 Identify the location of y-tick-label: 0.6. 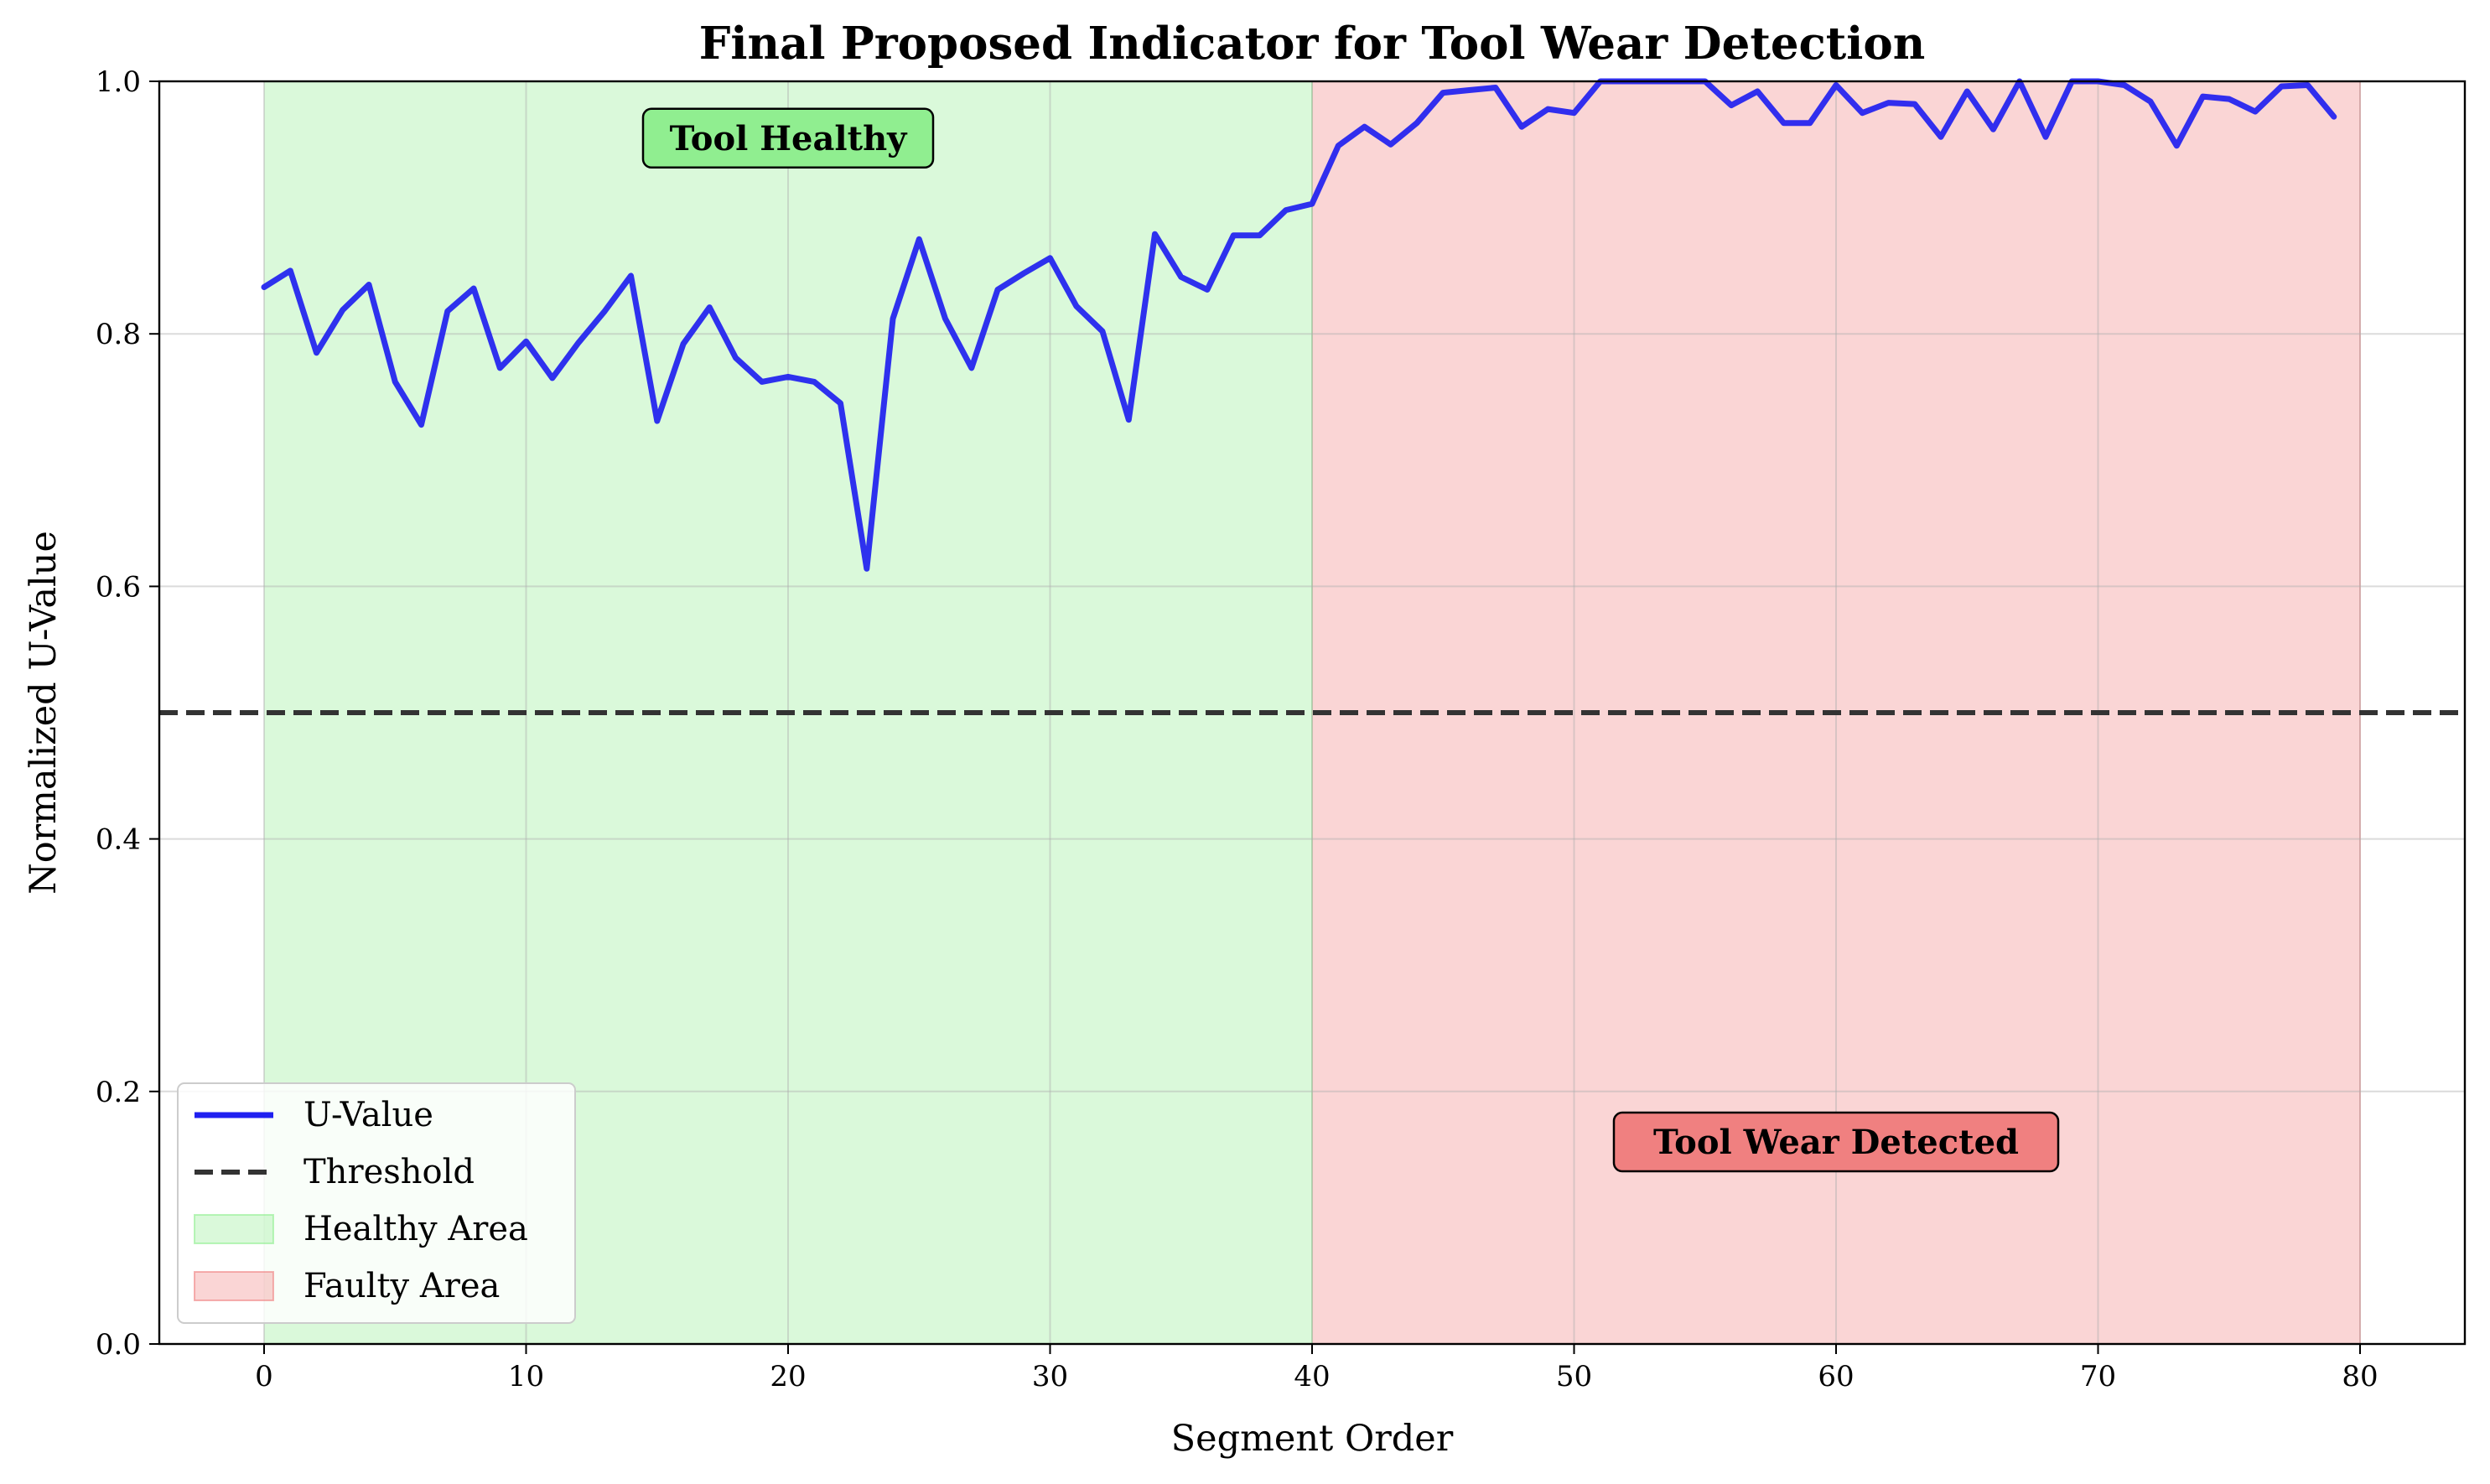
(118, 587).